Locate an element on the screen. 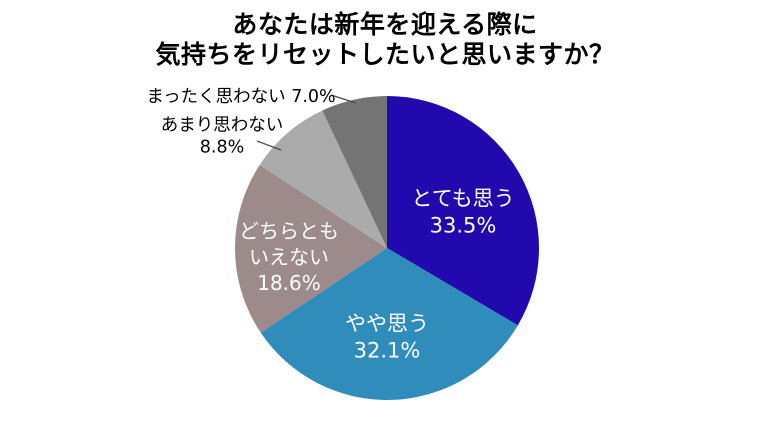  chart-title: あなたは新年を迎える際に 気持ちをリセットしたいと思いますか？ is located at coordinates (385, 39).